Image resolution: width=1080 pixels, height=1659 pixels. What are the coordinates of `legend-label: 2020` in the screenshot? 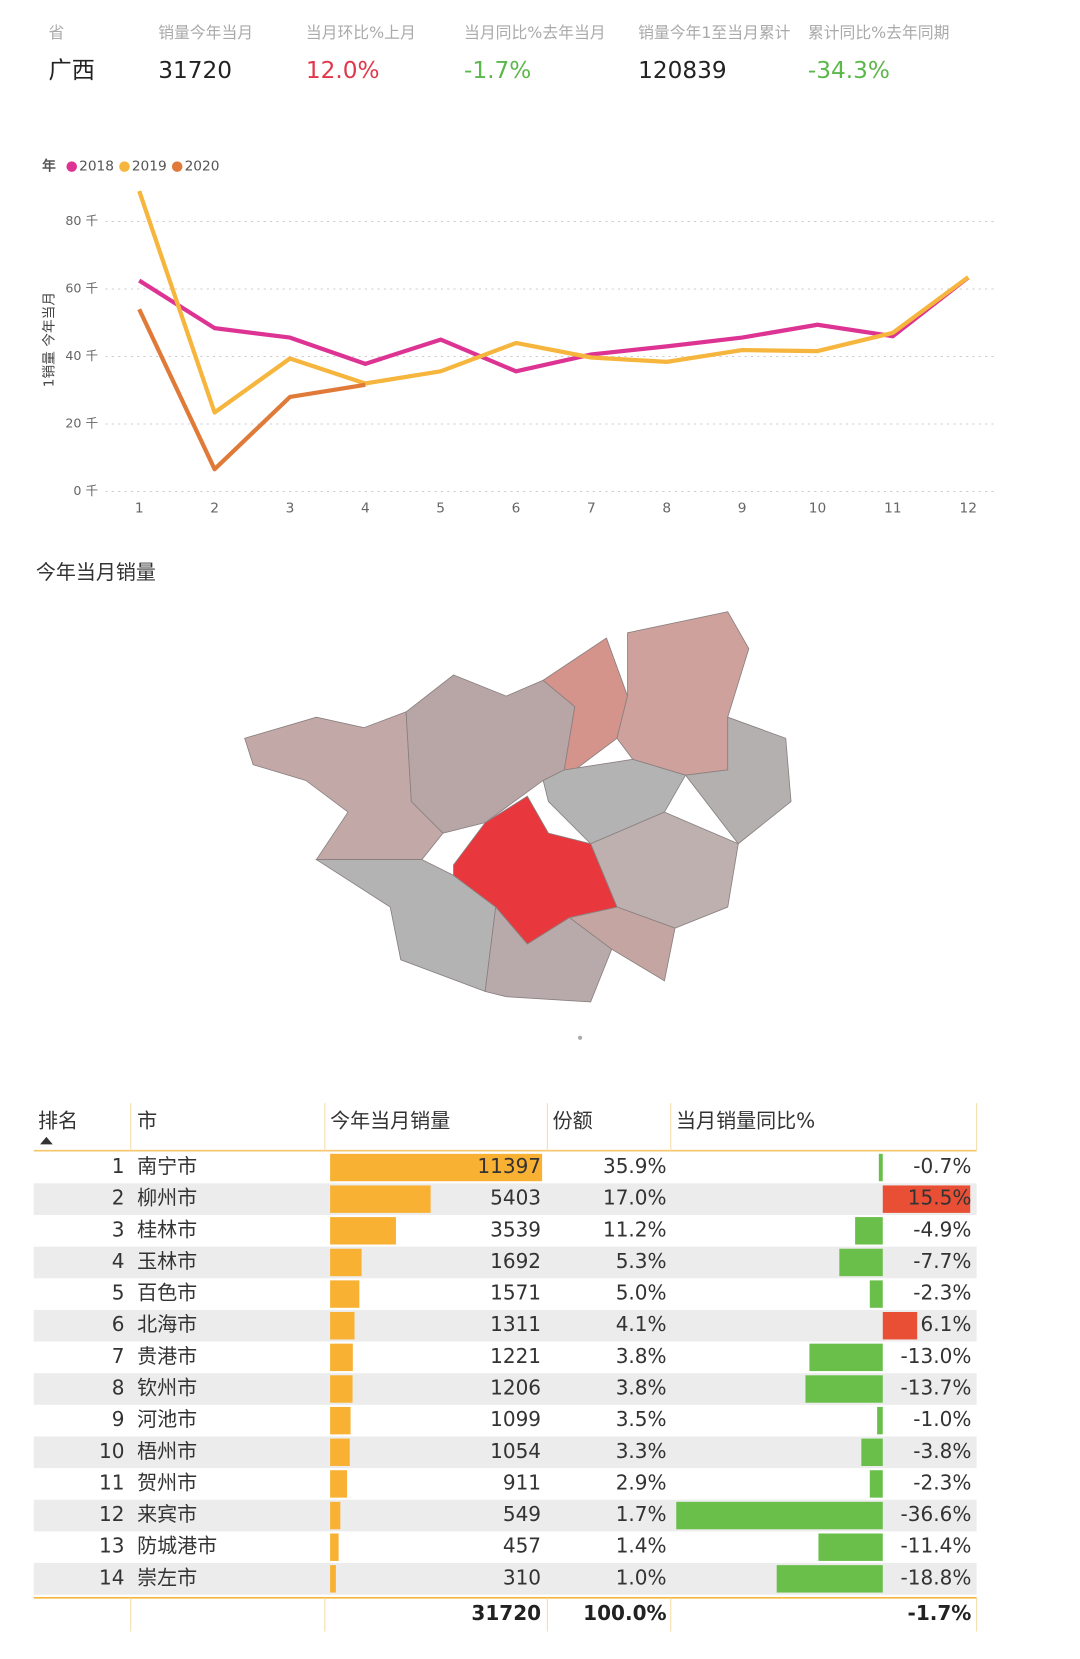 It's located at (202, 167).